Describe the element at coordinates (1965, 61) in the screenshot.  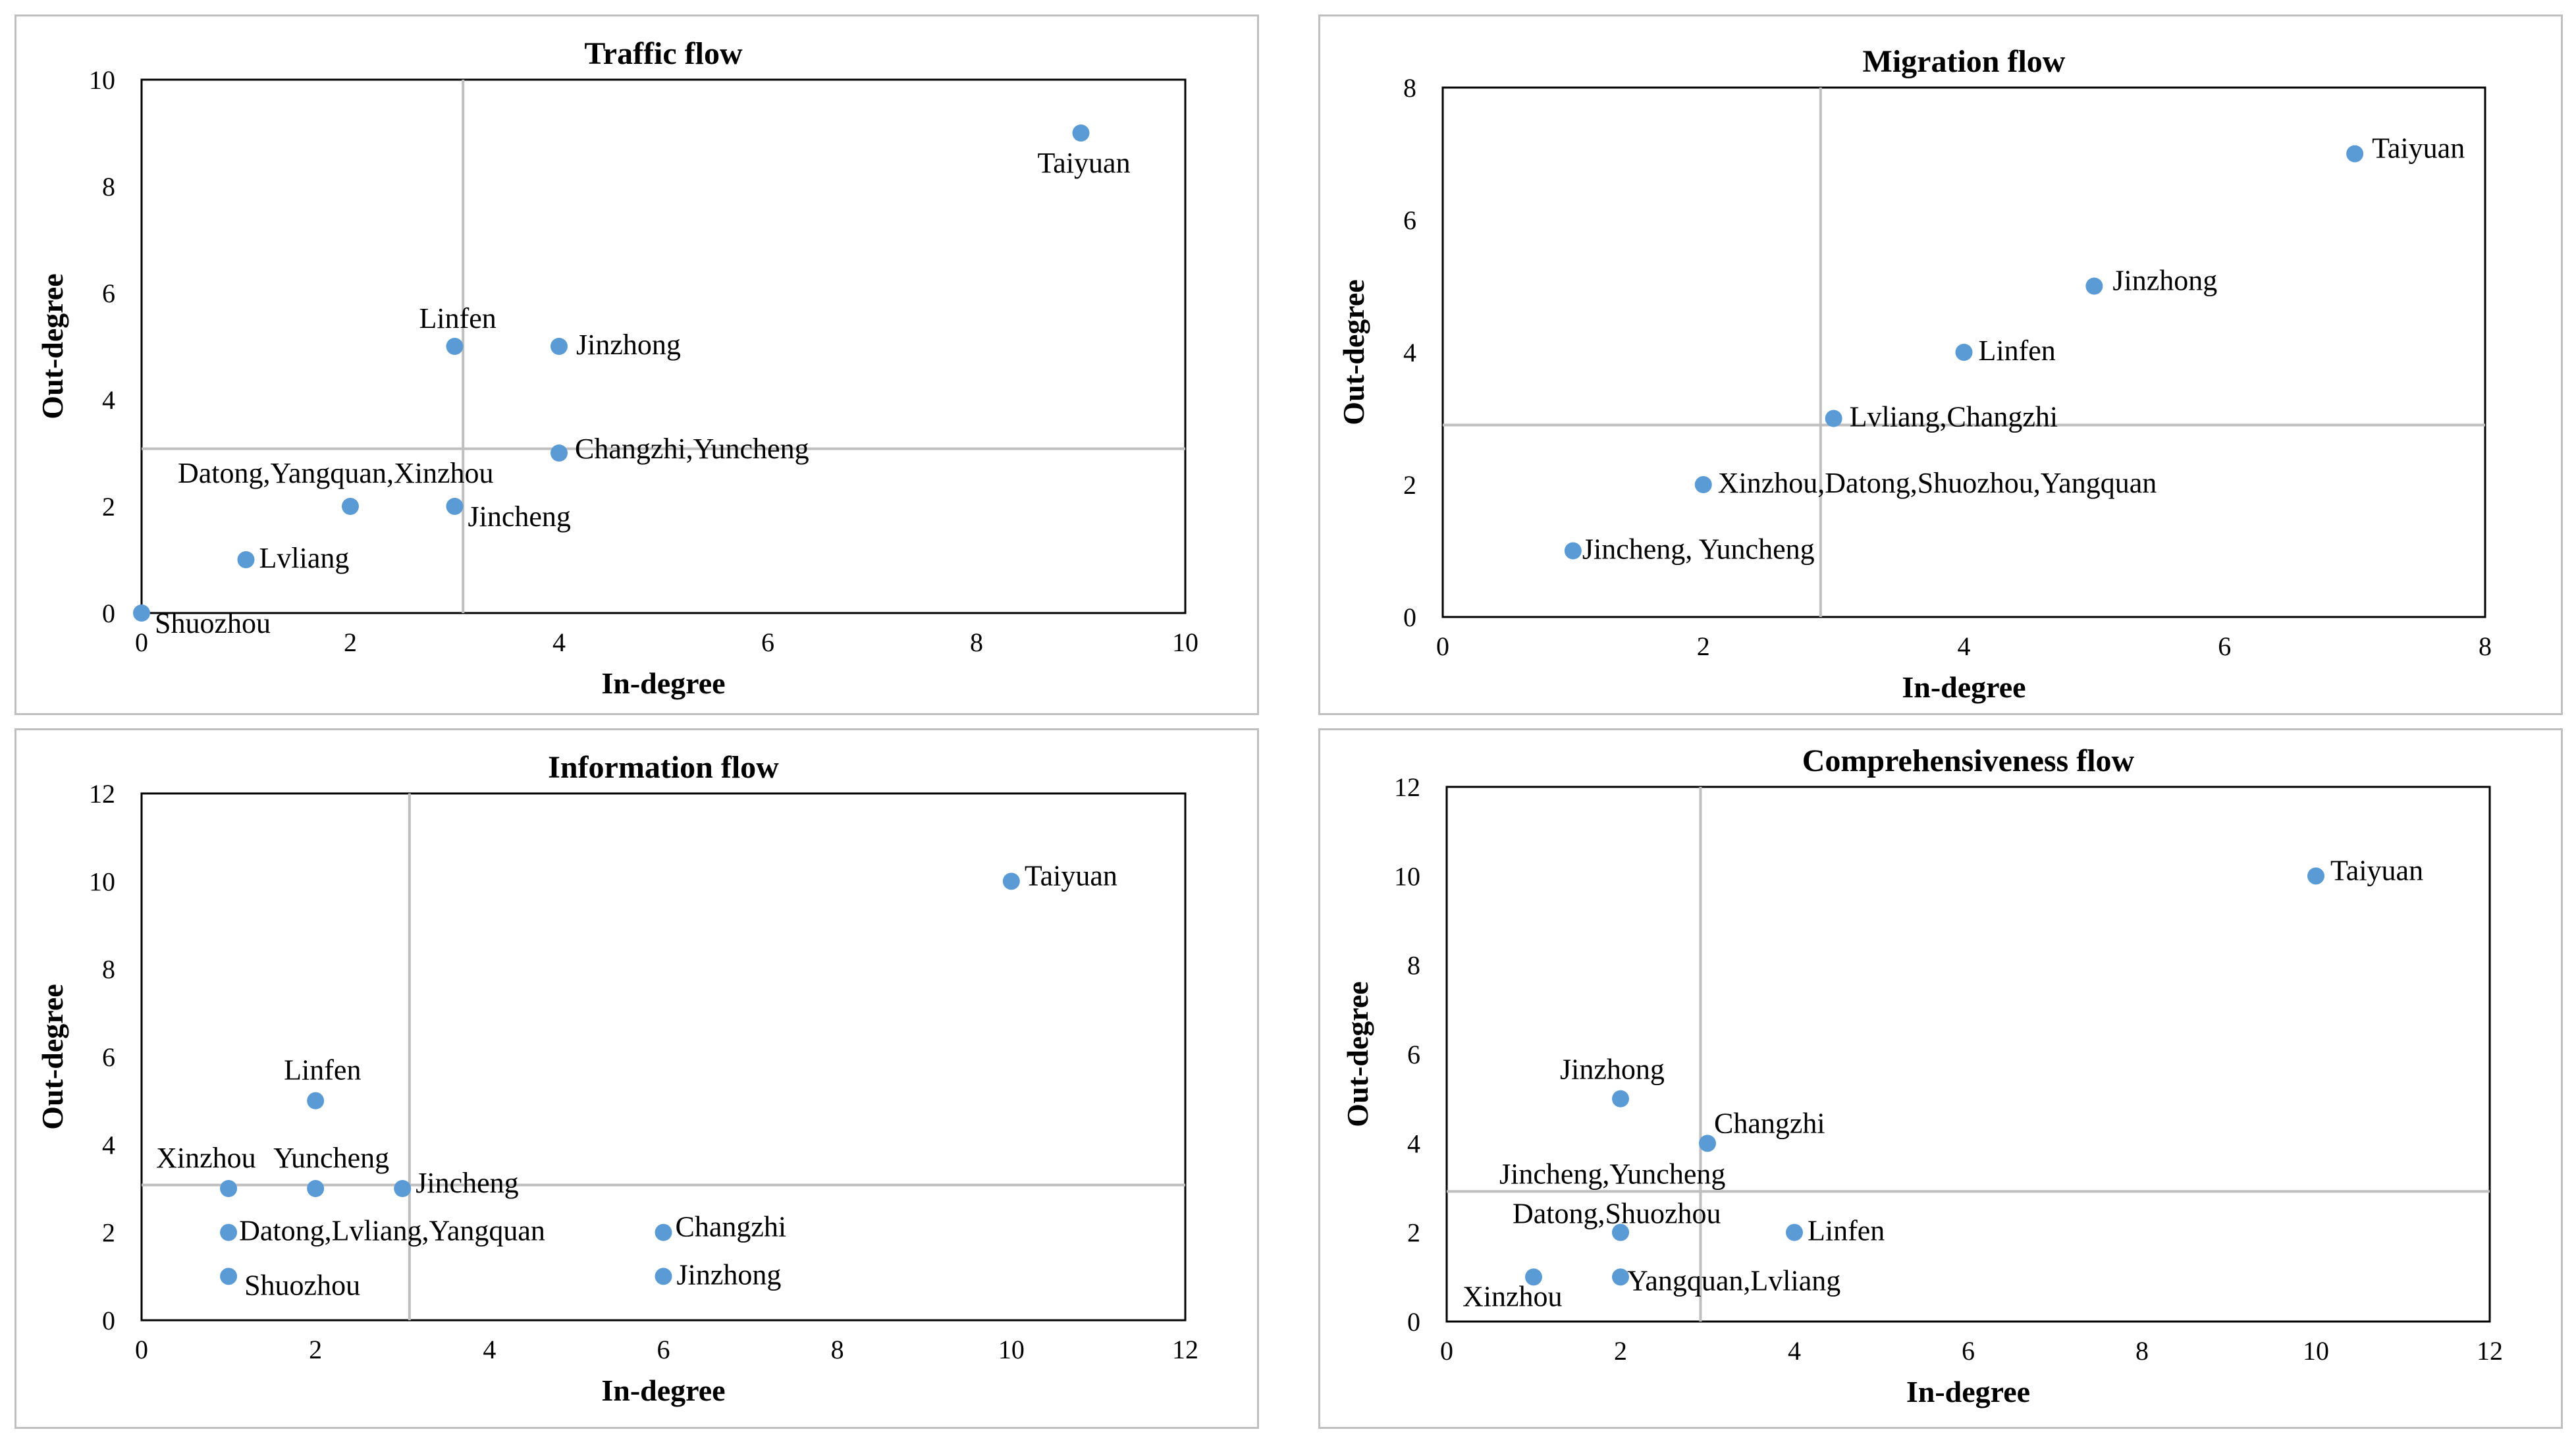
I see `migration-flow-title: Migration flow` at that location.